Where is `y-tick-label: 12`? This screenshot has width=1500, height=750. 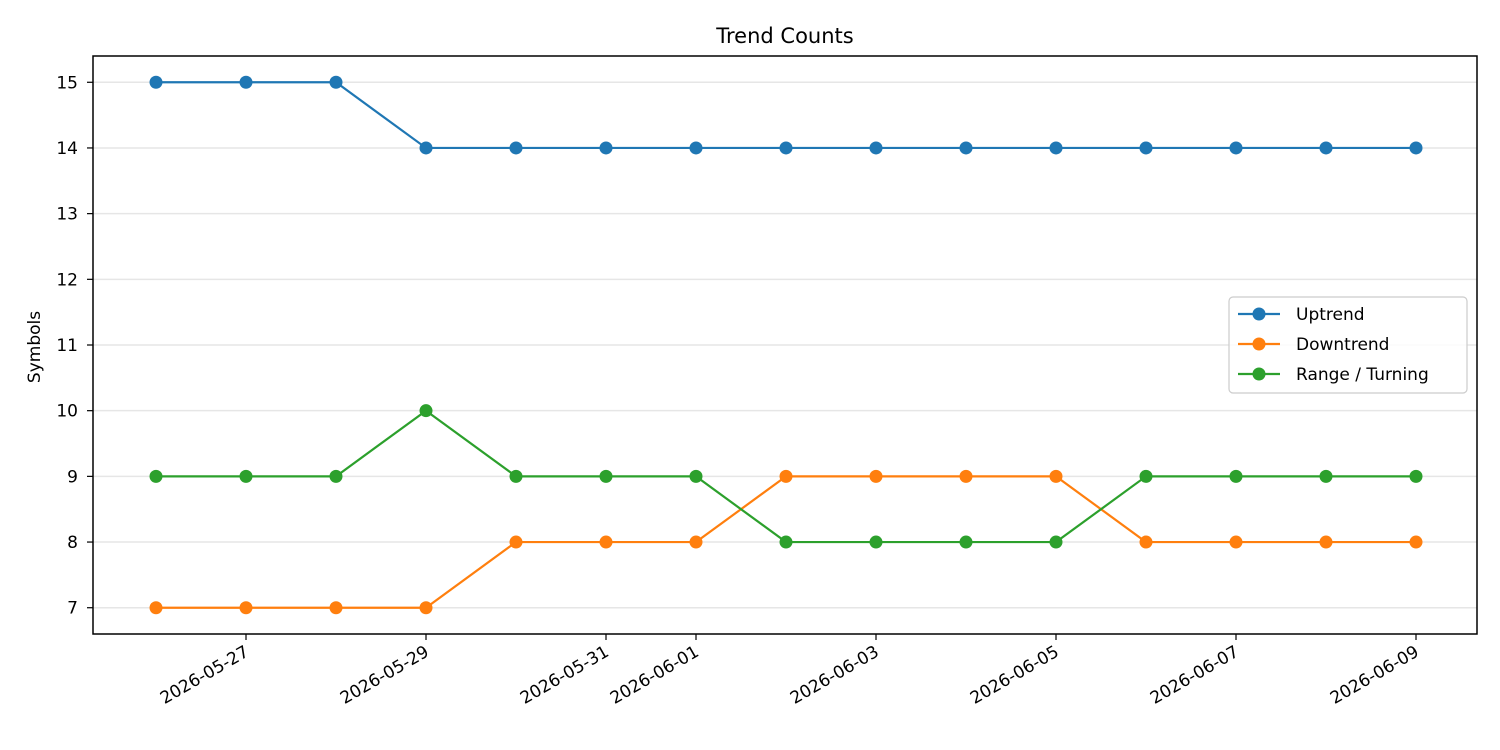
y-tick-label: 12 is located at coordinates (67, 280).